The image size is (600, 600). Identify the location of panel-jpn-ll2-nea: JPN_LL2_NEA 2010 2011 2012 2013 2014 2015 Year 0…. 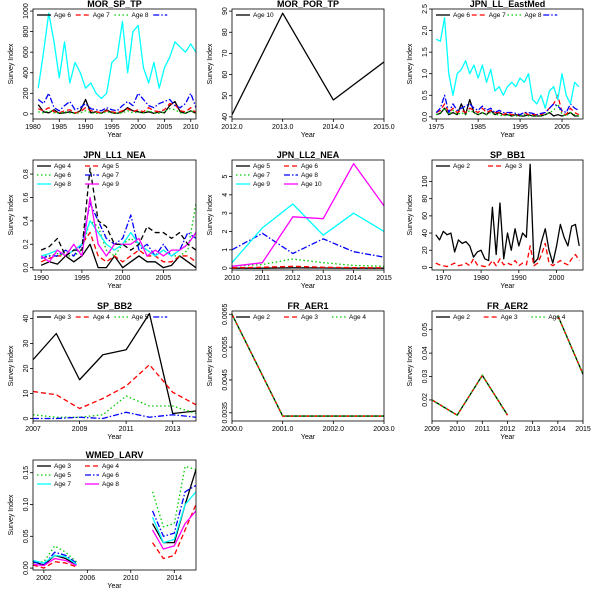
(299, 220).